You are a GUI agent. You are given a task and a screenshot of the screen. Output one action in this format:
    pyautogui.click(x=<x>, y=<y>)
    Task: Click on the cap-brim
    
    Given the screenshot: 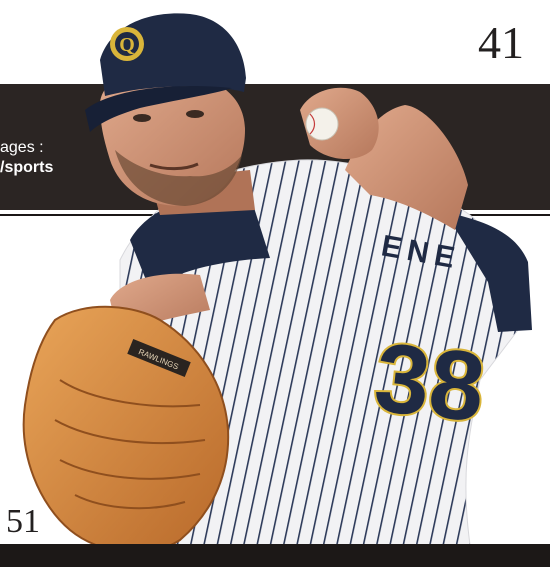 What is the action you would take?
    pyautogui.click(x=158, y=109)
    